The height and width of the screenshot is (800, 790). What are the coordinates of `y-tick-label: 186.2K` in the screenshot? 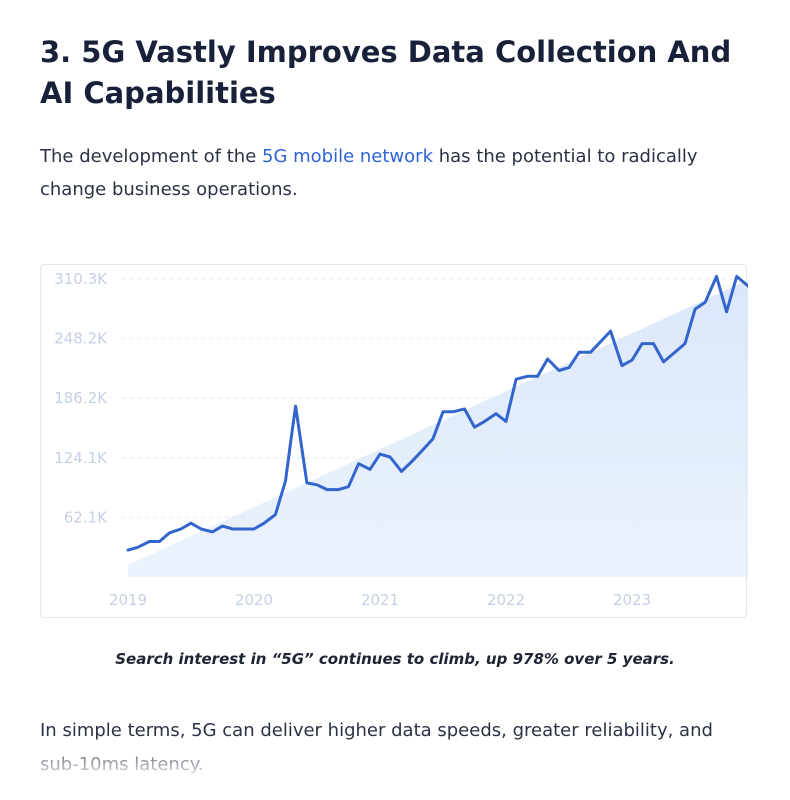 It's located at (81, 398).